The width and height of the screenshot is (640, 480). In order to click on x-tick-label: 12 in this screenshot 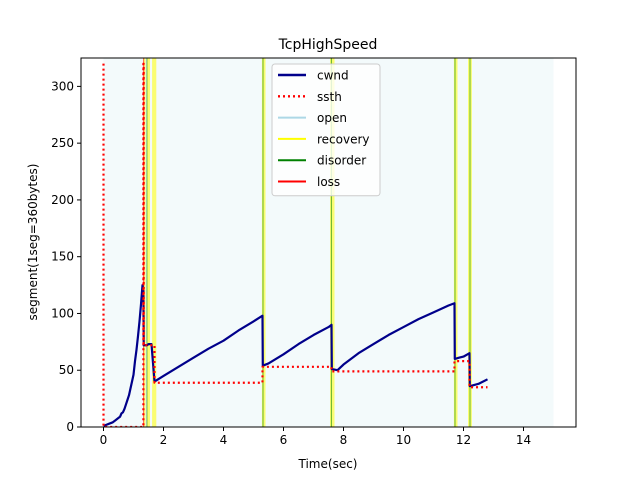, I will do `click(463, 440)`.